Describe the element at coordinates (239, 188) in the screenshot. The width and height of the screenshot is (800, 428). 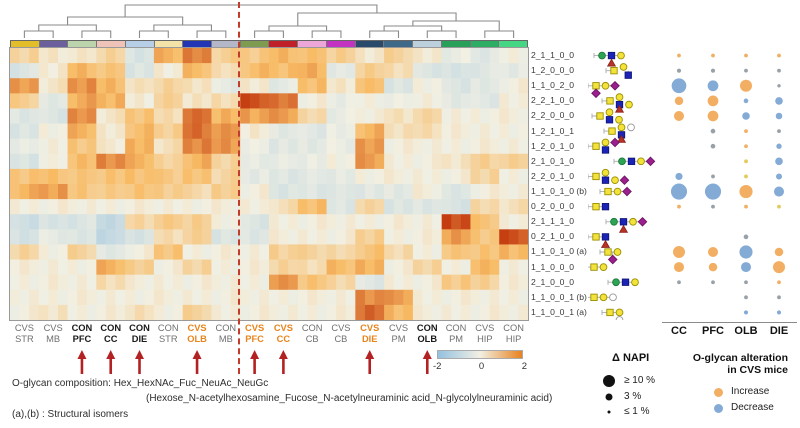
I see `cluster-split-dashed-line` at that location.